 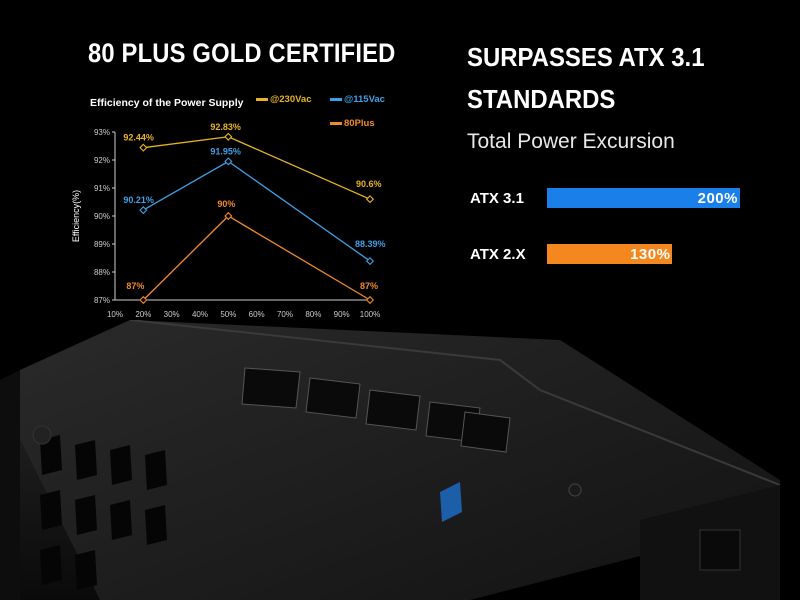 I want to click on x-tick-label: 40%, so click(x=200, y=314).